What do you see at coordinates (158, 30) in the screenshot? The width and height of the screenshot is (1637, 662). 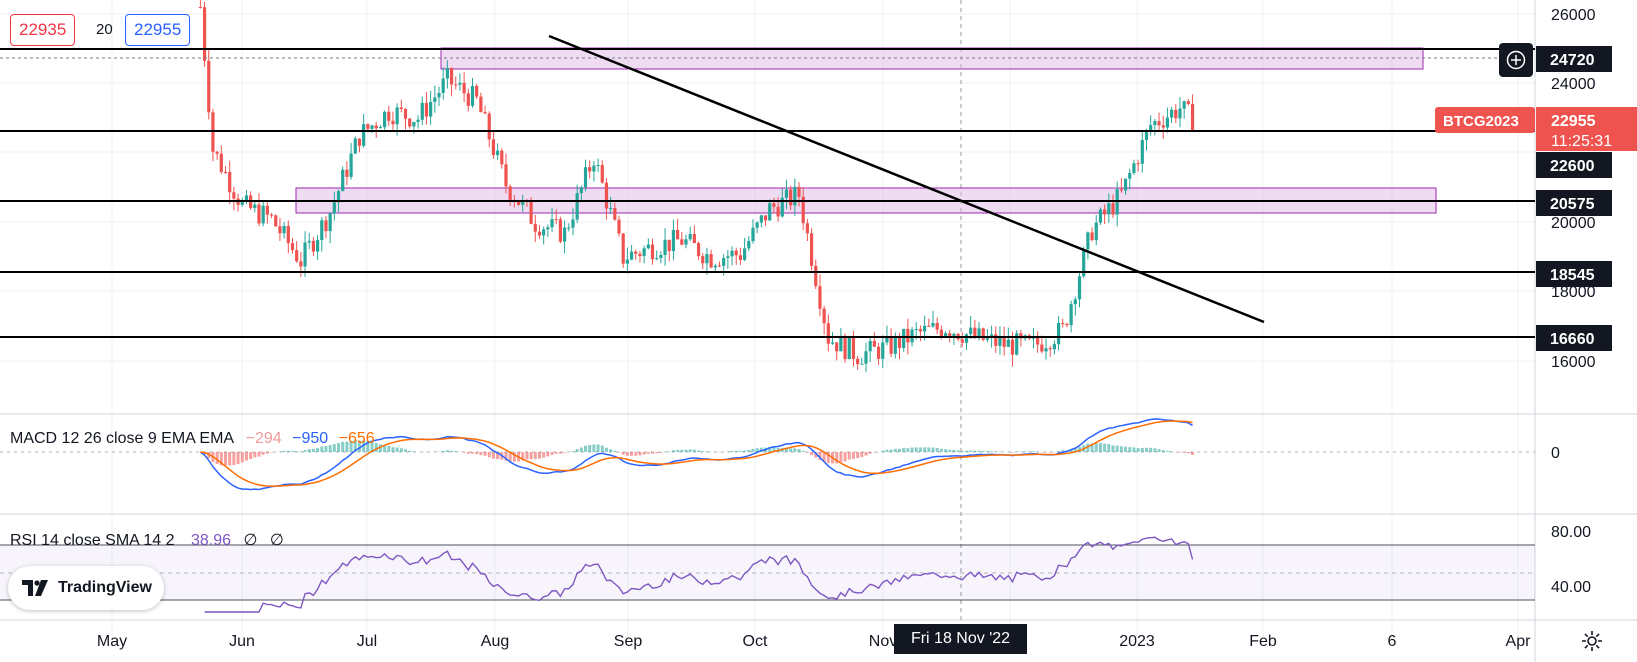 I see `buy-price-button: 22955` at bounding box center [158, 30].